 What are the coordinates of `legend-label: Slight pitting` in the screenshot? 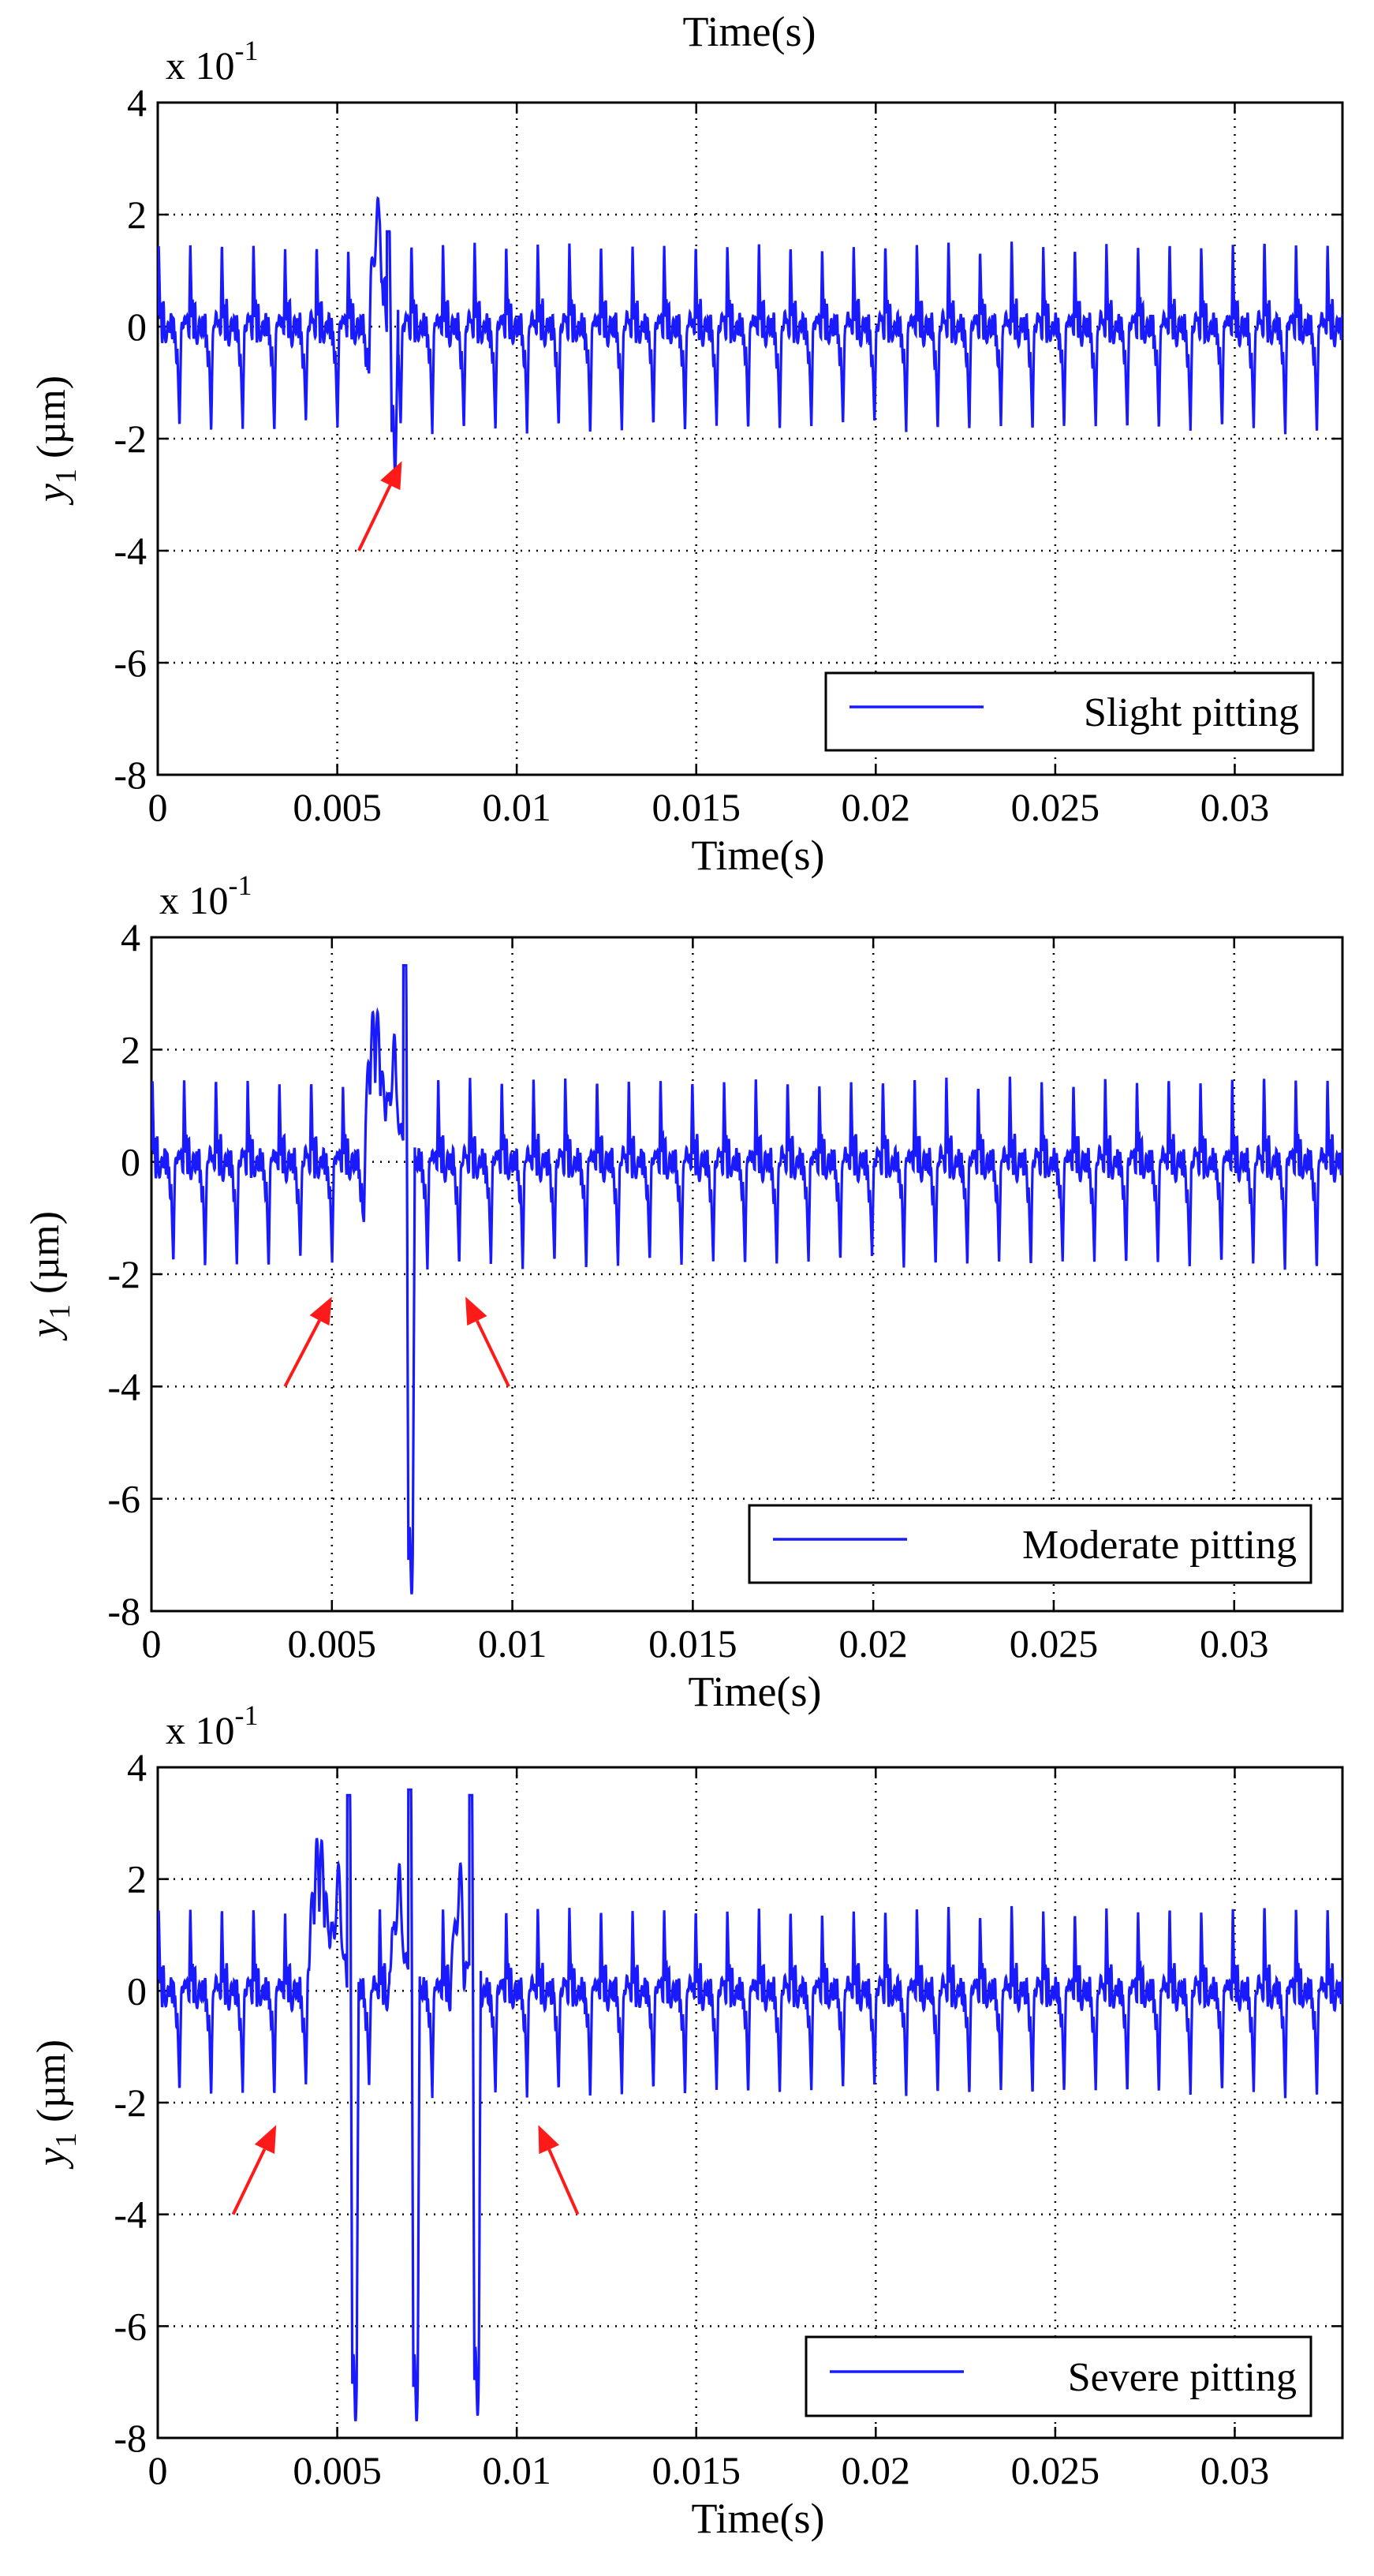 It's located at (1191, 712).